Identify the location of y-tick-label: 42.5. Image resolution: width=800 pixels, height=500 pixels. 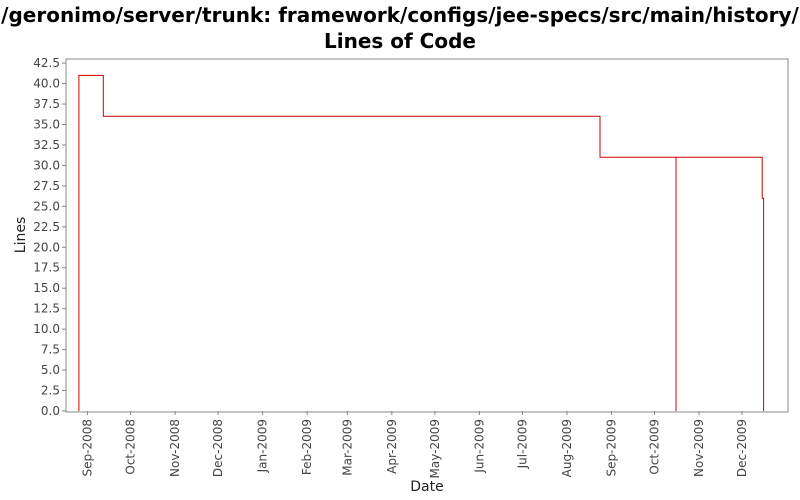
(46, 63).